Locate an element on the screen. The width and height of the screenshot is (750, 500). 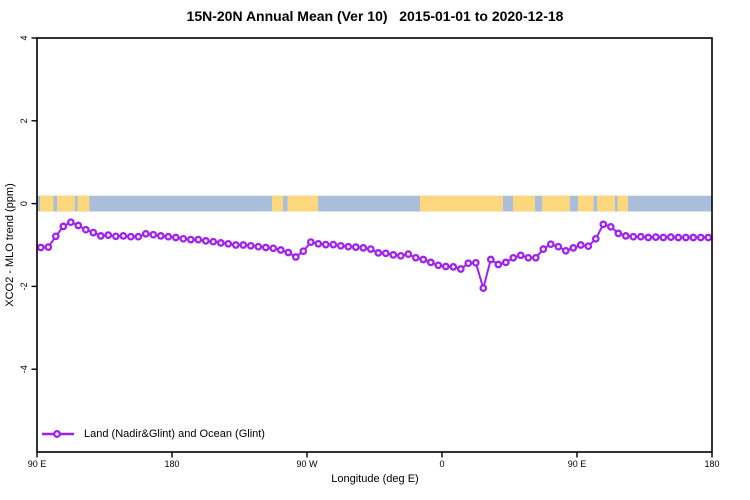
x-axis-tick-label: 90 W is located at coordinates (307, 464).